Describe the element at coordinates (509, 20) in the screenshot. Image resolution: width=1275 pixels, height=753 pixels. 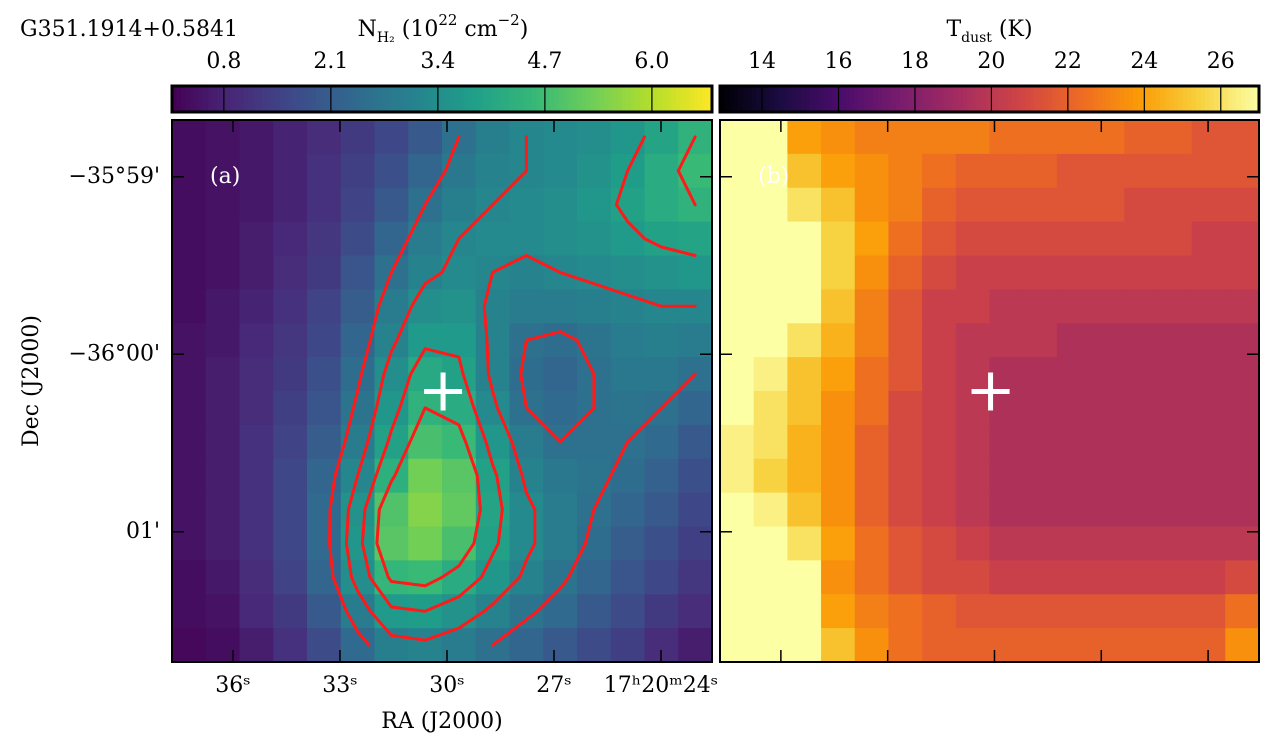
I see `colorbar-label-part: −2` at that location.